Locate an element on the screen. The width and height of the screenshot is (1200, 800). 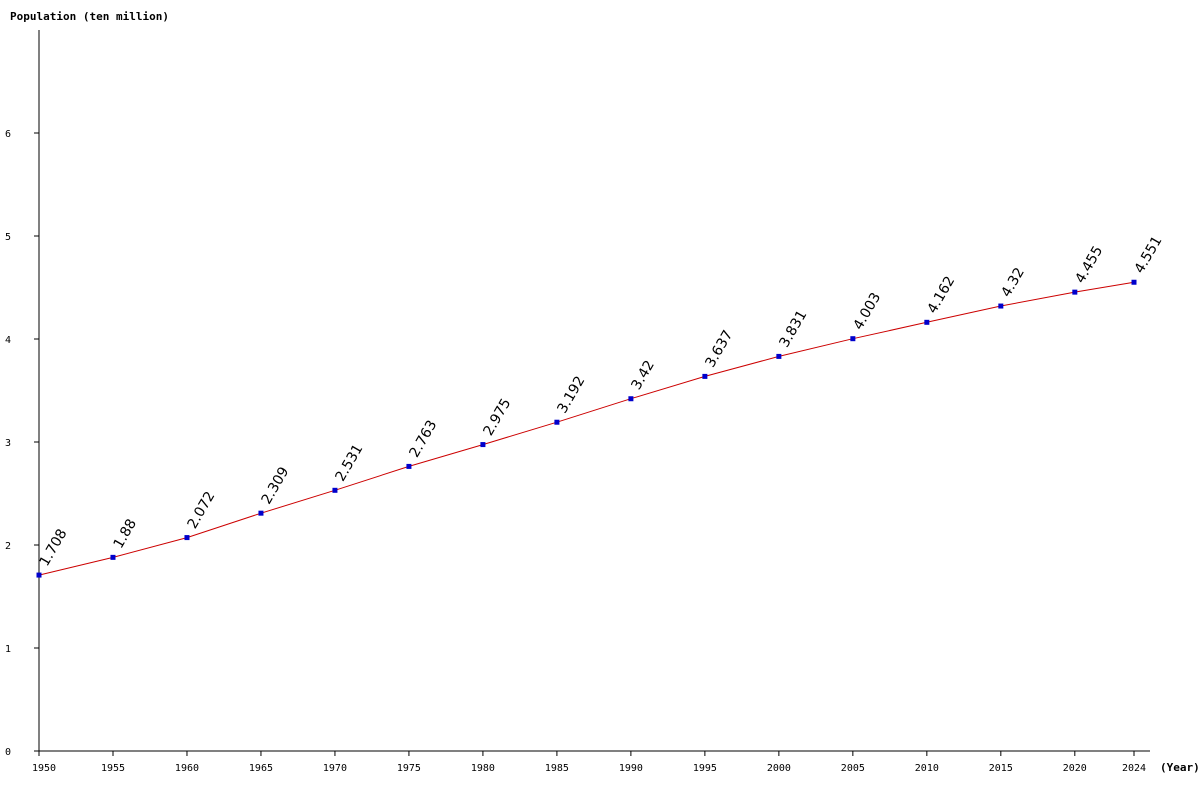
x-tick-label: 2020 is located at coordinates (1075, 768).